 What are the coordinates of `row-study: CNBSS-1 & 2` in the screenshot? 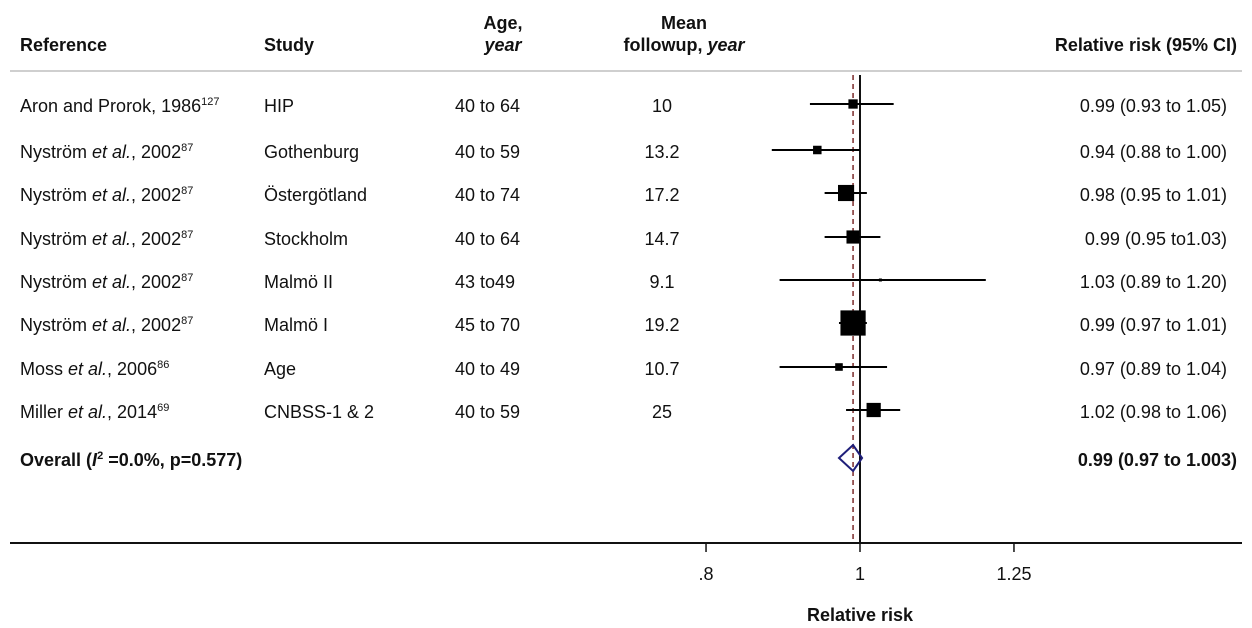 It's located at (319, 412).